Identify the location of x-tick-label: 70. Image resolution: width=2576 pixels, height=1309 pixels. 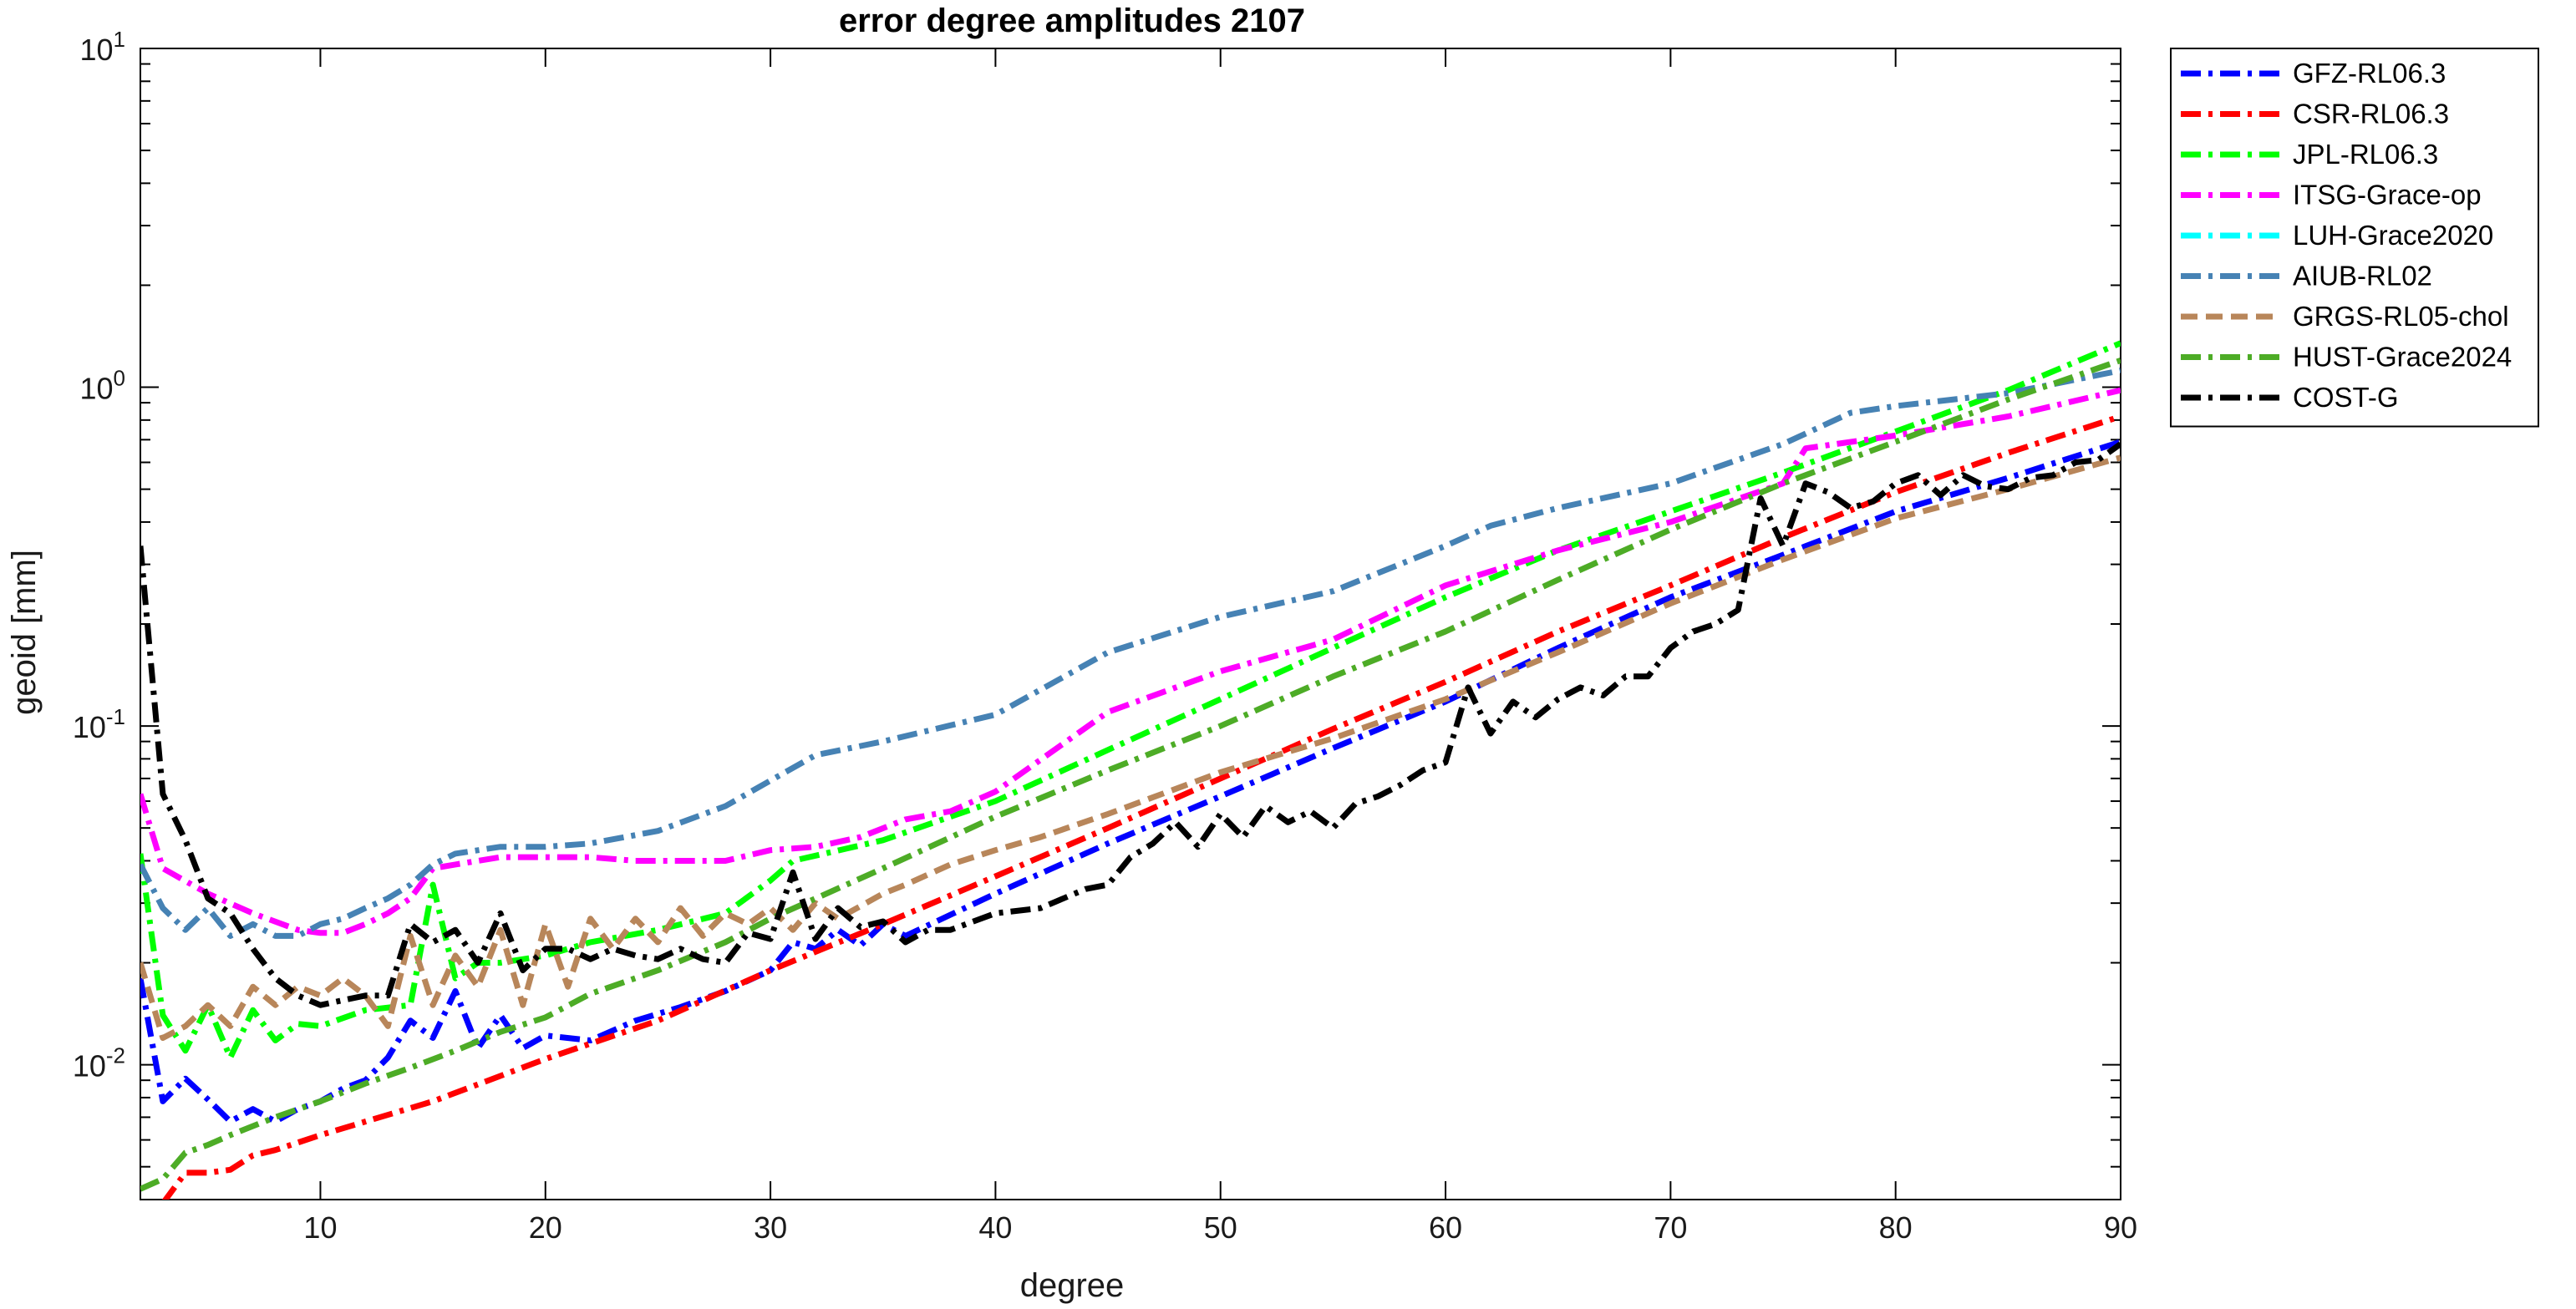
(1670, 1227).